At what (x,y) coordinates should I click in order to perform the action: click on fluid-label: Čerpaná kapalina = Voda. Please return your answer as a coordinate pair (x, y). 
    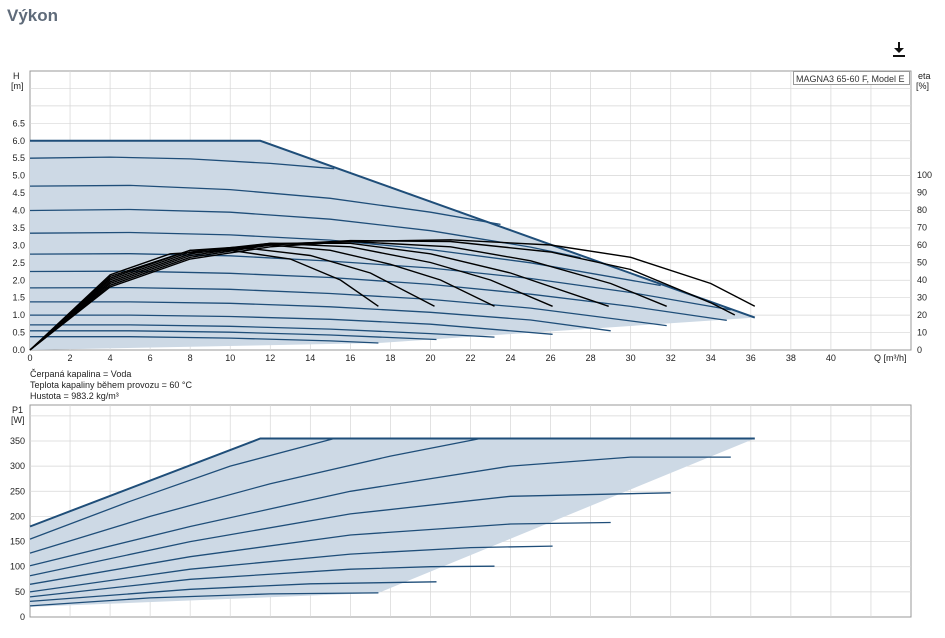
    Looking at the image, I should click on (81, 374).